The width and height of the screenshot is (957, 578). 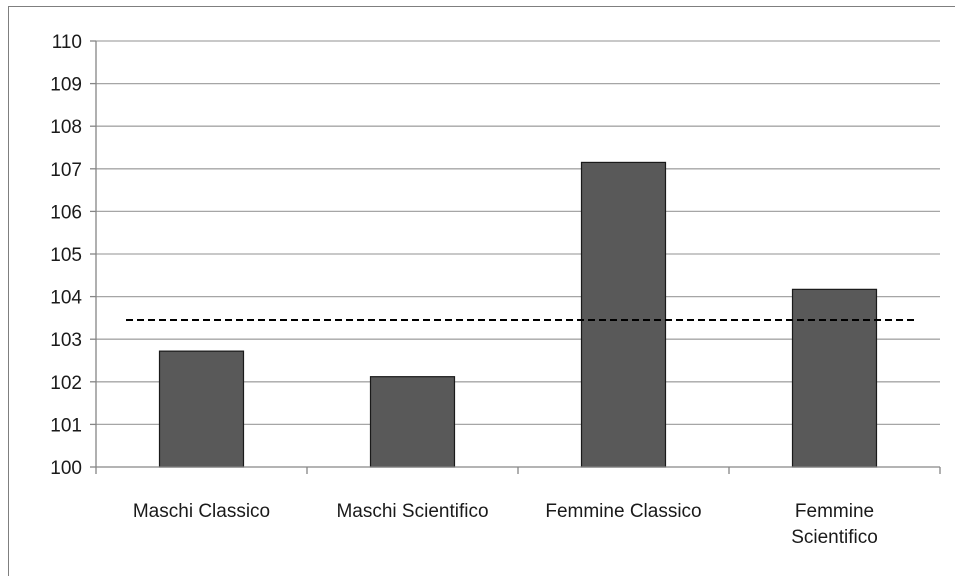 I want to click on y-tick-labels: 100 101 102 103 104 105 106 107 108 109 110, so click(x=66, y=255).